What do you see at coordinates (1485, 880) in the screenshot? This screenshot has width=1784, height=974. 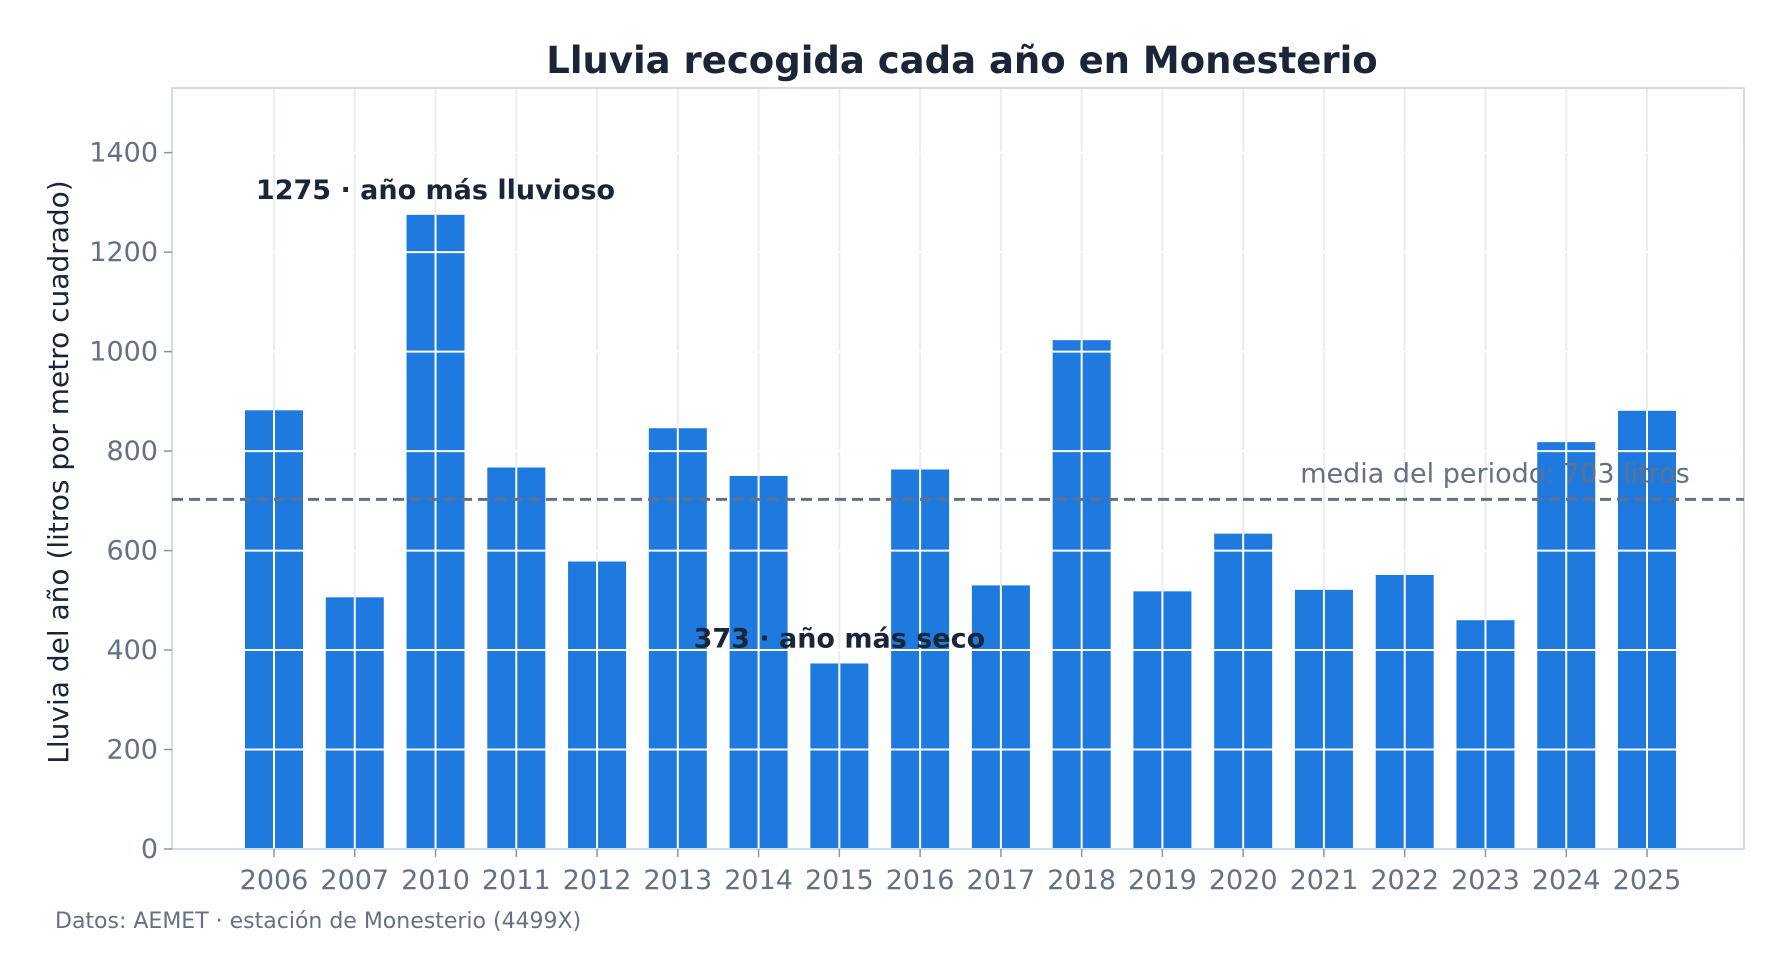 I see `x-tick-label: 2023` at bounding box center [1485, 880].